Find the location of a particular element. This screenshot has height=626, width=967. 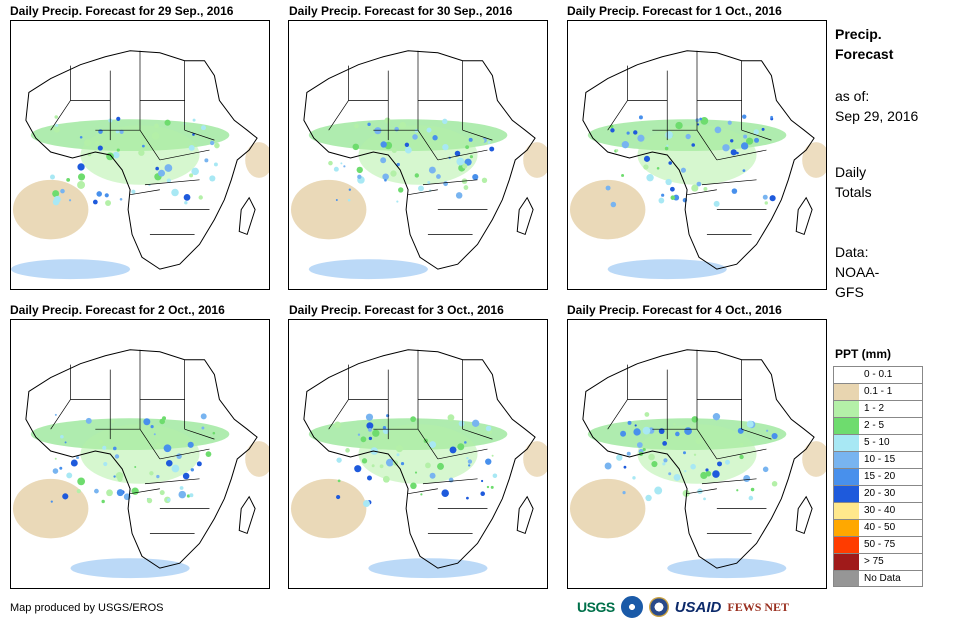

legend-label: 0.1 - 1 is located at coordinates (878, 391).